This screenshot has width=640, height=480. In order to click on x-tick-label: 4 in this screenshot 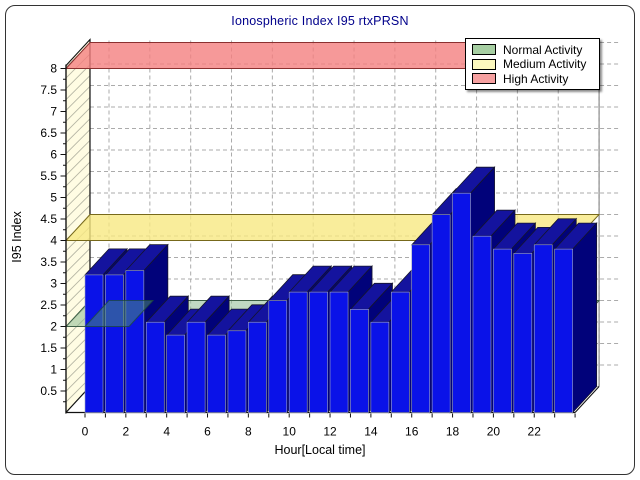, I will do `click(166, 432)`.